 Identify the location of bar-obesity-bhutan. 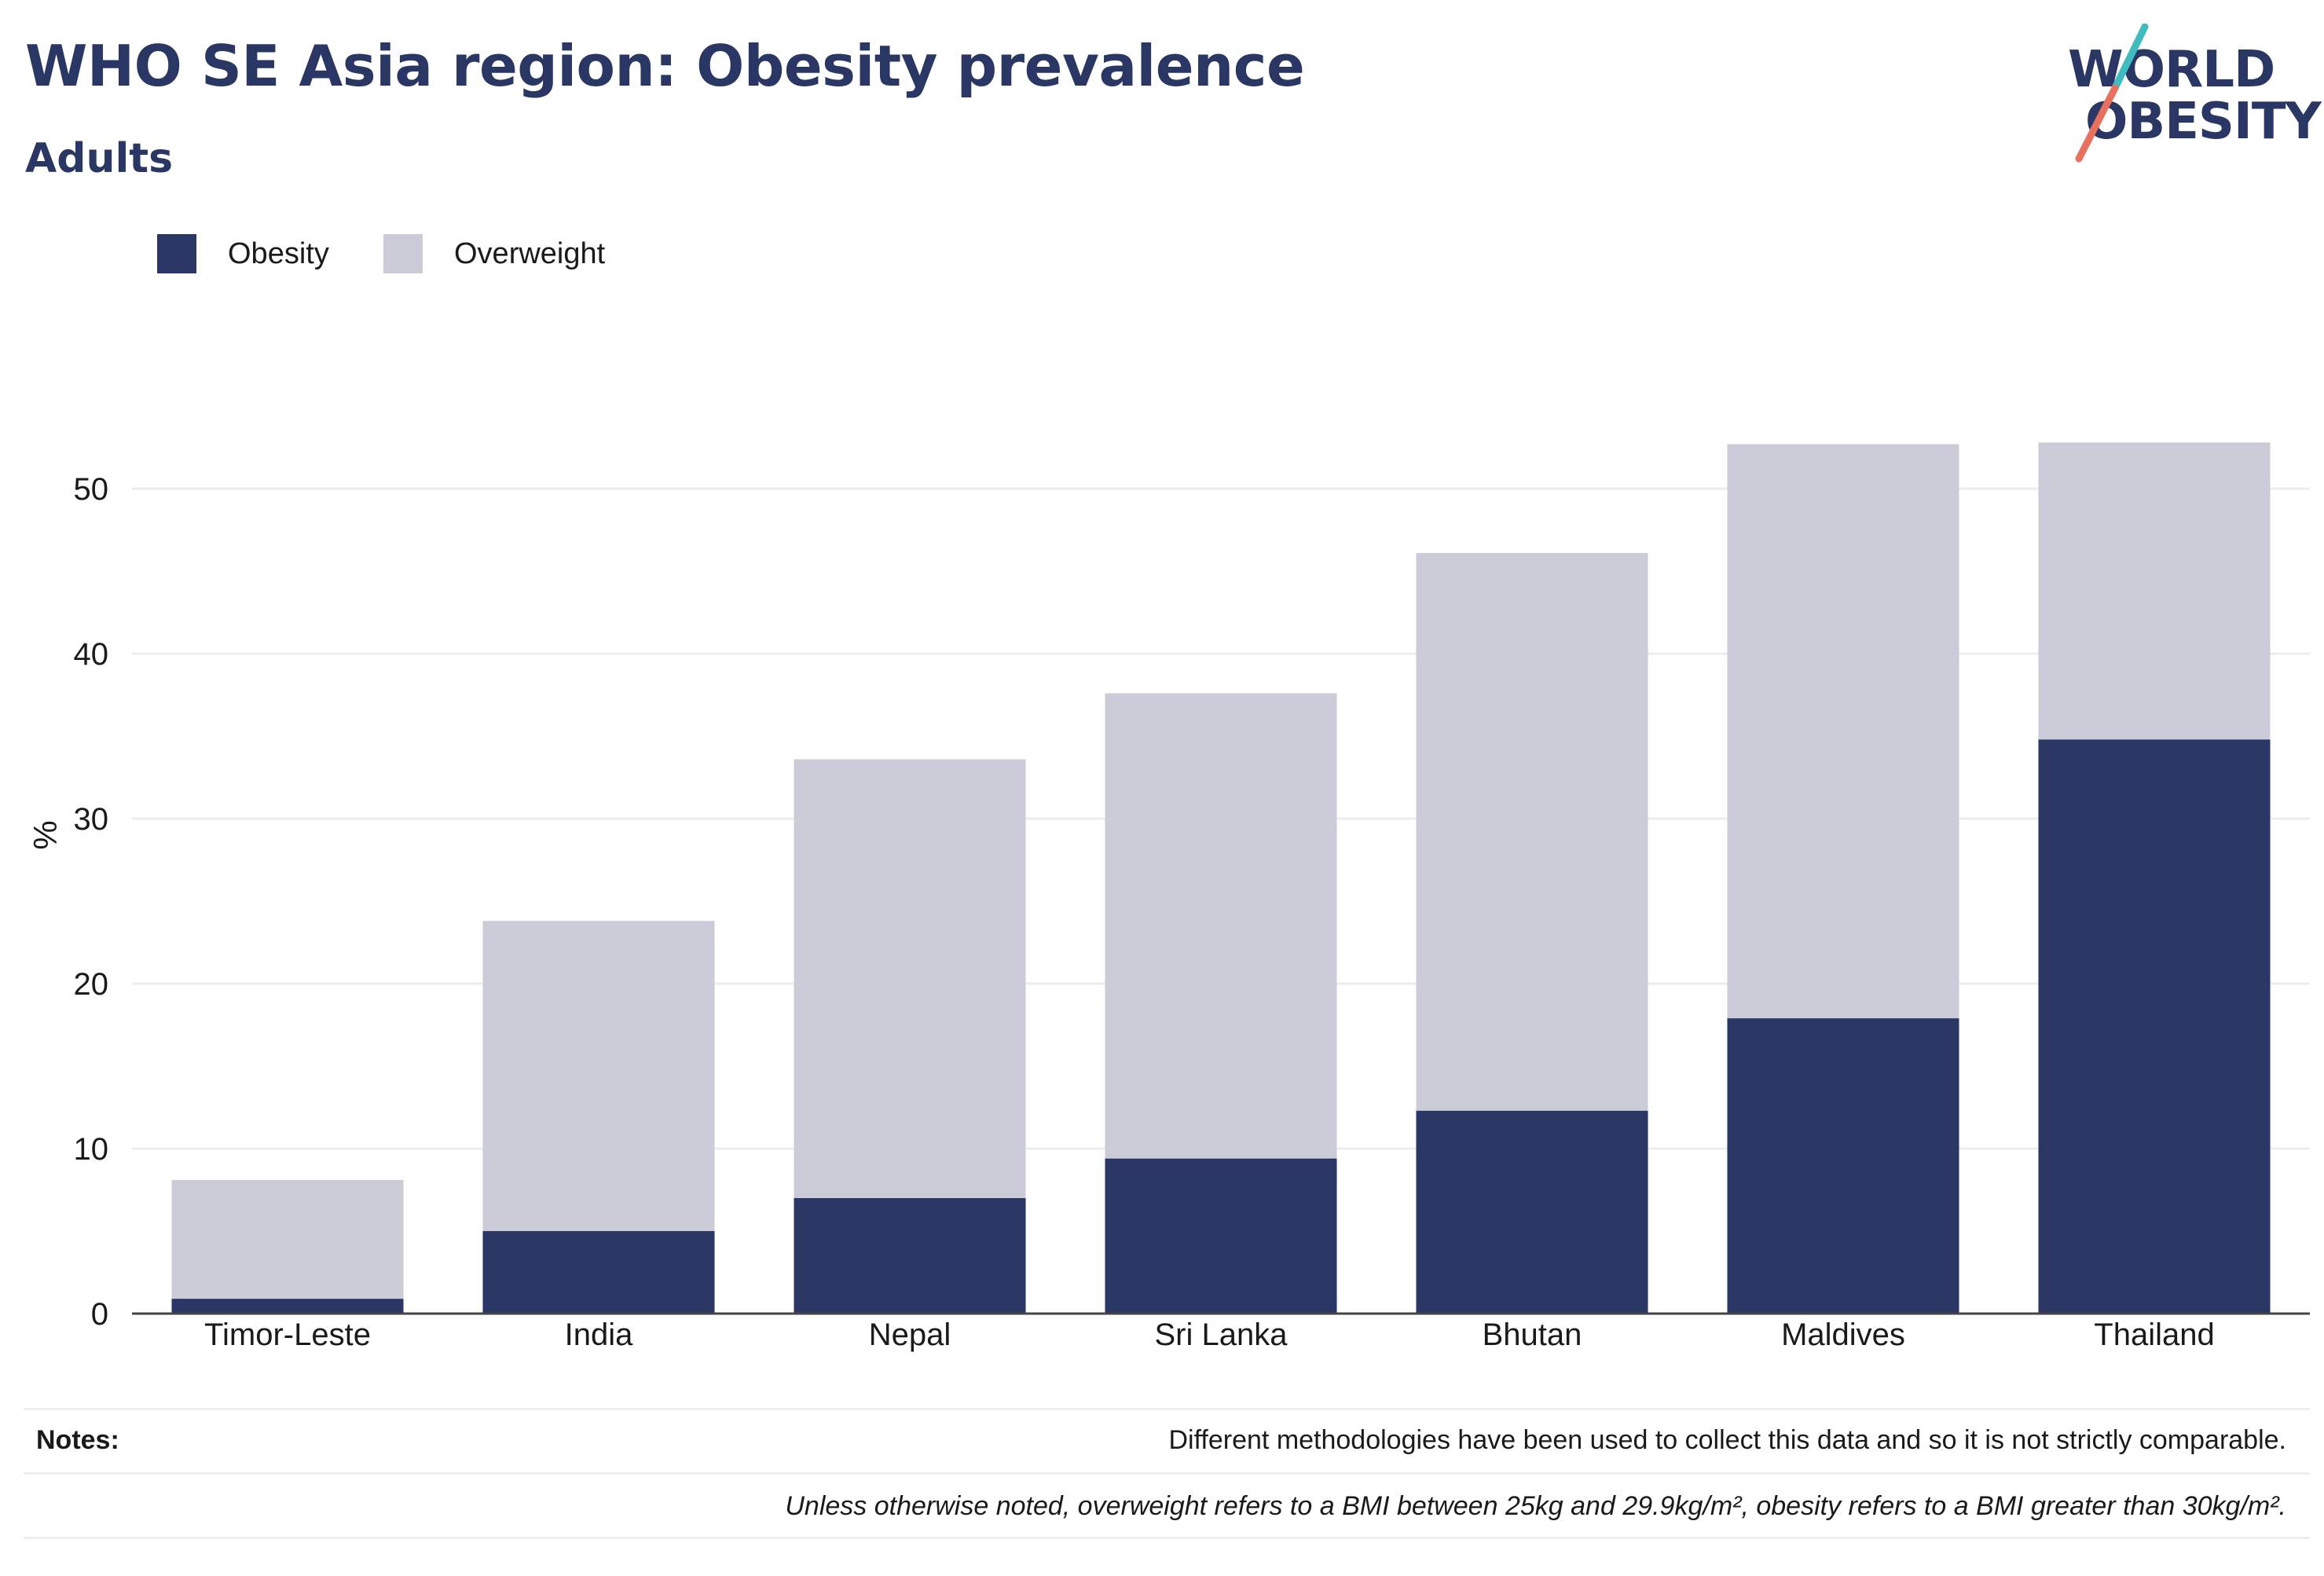
(1532, 1212).